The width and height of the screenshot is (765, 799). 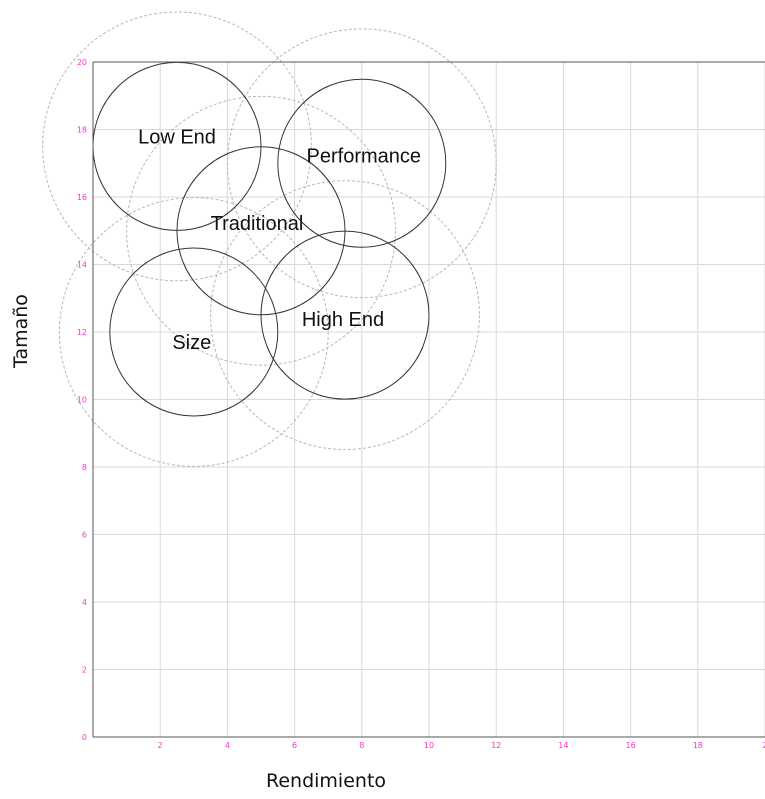 I want to click on x-tick-label: 14, so click(x=563, y=745).